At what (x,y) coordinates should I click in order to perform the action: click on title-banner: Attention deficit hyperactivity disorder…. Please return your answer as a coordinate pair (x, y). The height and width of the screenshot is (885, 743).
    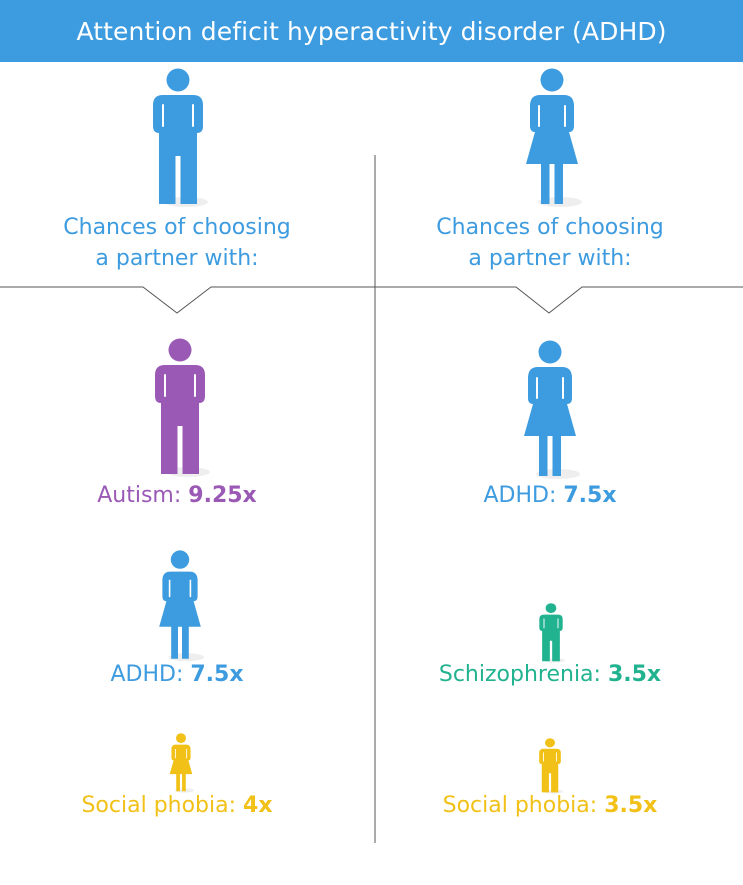
    Looking at the image, I should click on (371, 31).